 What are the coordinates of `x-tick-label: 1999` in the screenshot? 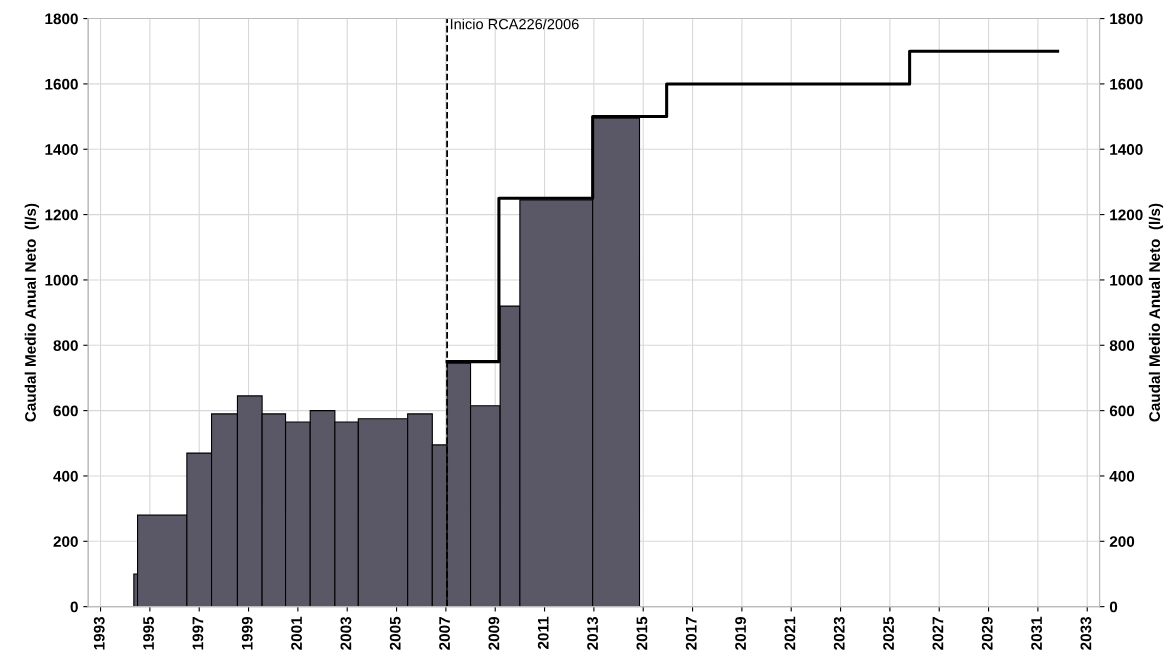 It's located at (247, 633).